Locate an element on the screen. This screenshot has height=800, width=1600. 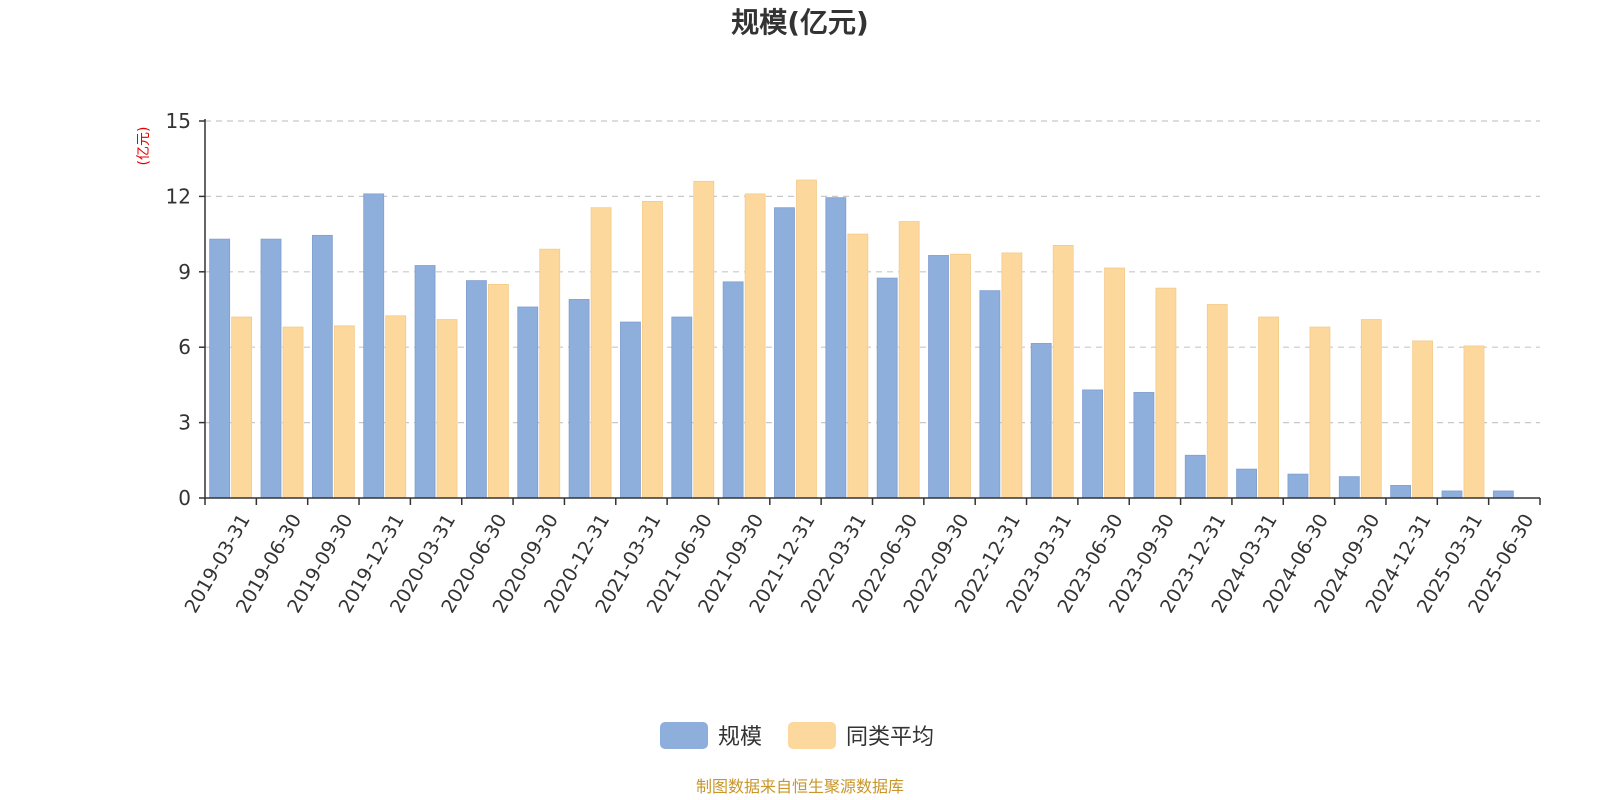
legend-swatch-peer-average is located at coordinates (812, 735).